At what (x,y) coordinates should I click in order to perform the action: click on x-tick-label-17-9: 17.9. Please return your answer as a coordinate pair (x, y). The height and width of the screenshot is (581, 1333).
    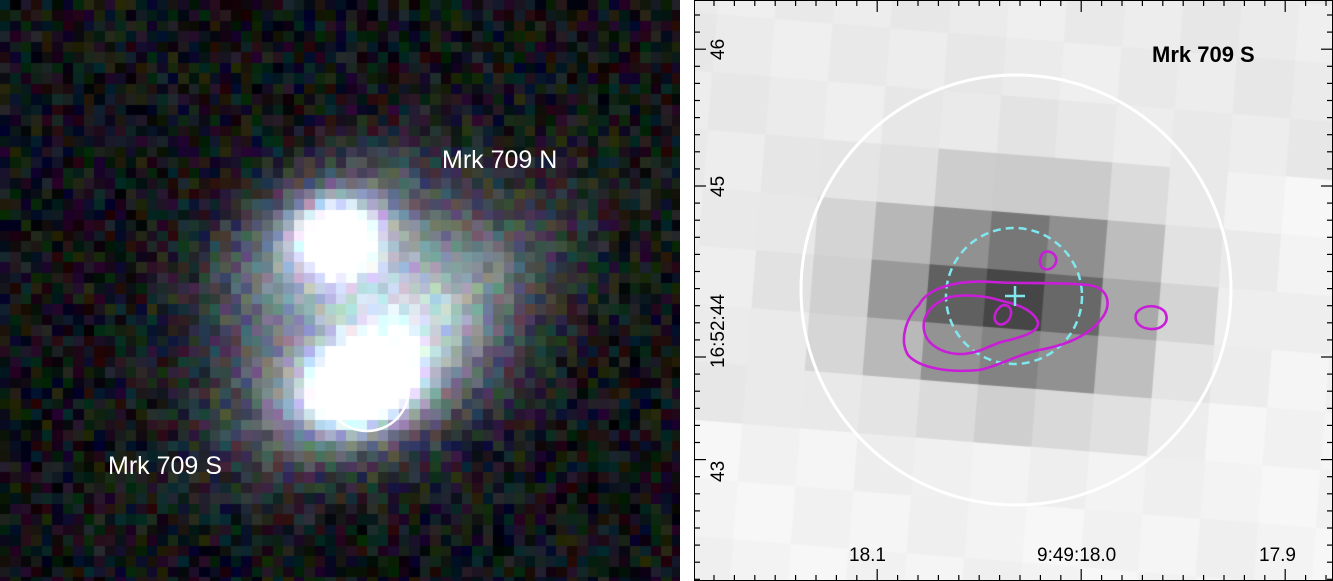
    Looking at the image, I should click on (1277, 555).